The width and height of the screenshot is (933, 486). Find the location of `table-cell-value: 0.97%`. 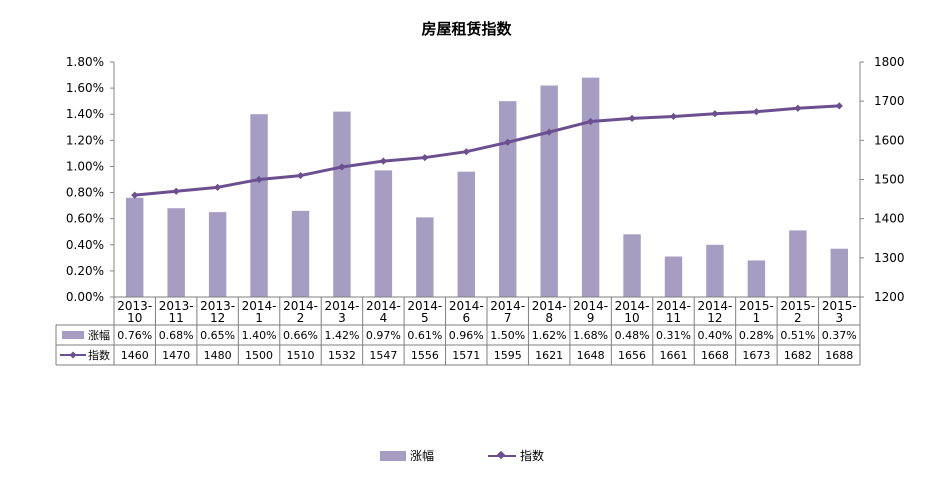

table-cell-value: 0.97% is located at coordinates (383, 335).